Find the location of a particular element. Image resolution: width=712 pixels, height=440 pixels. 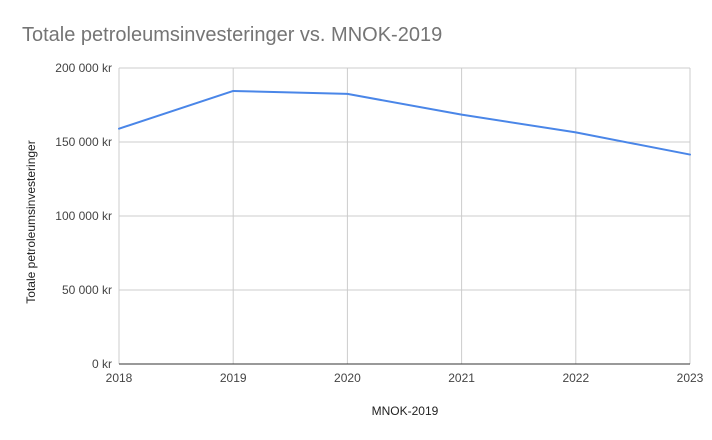

y-tick-label: 100 000 kr is located at coordinates (83, 216).